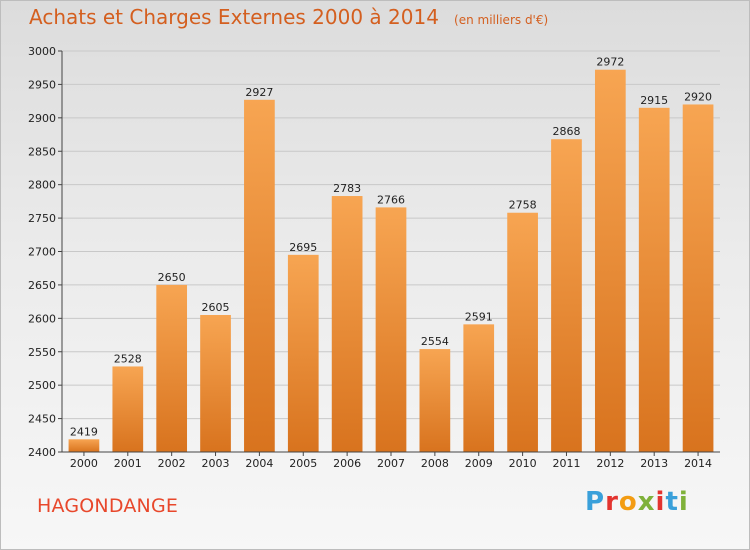 This screenshot has width=750, height=550. What do you see at coordinates (672, 502) in the screenshot?
I see `logo-letter: t` at bounding box center [672, 502].